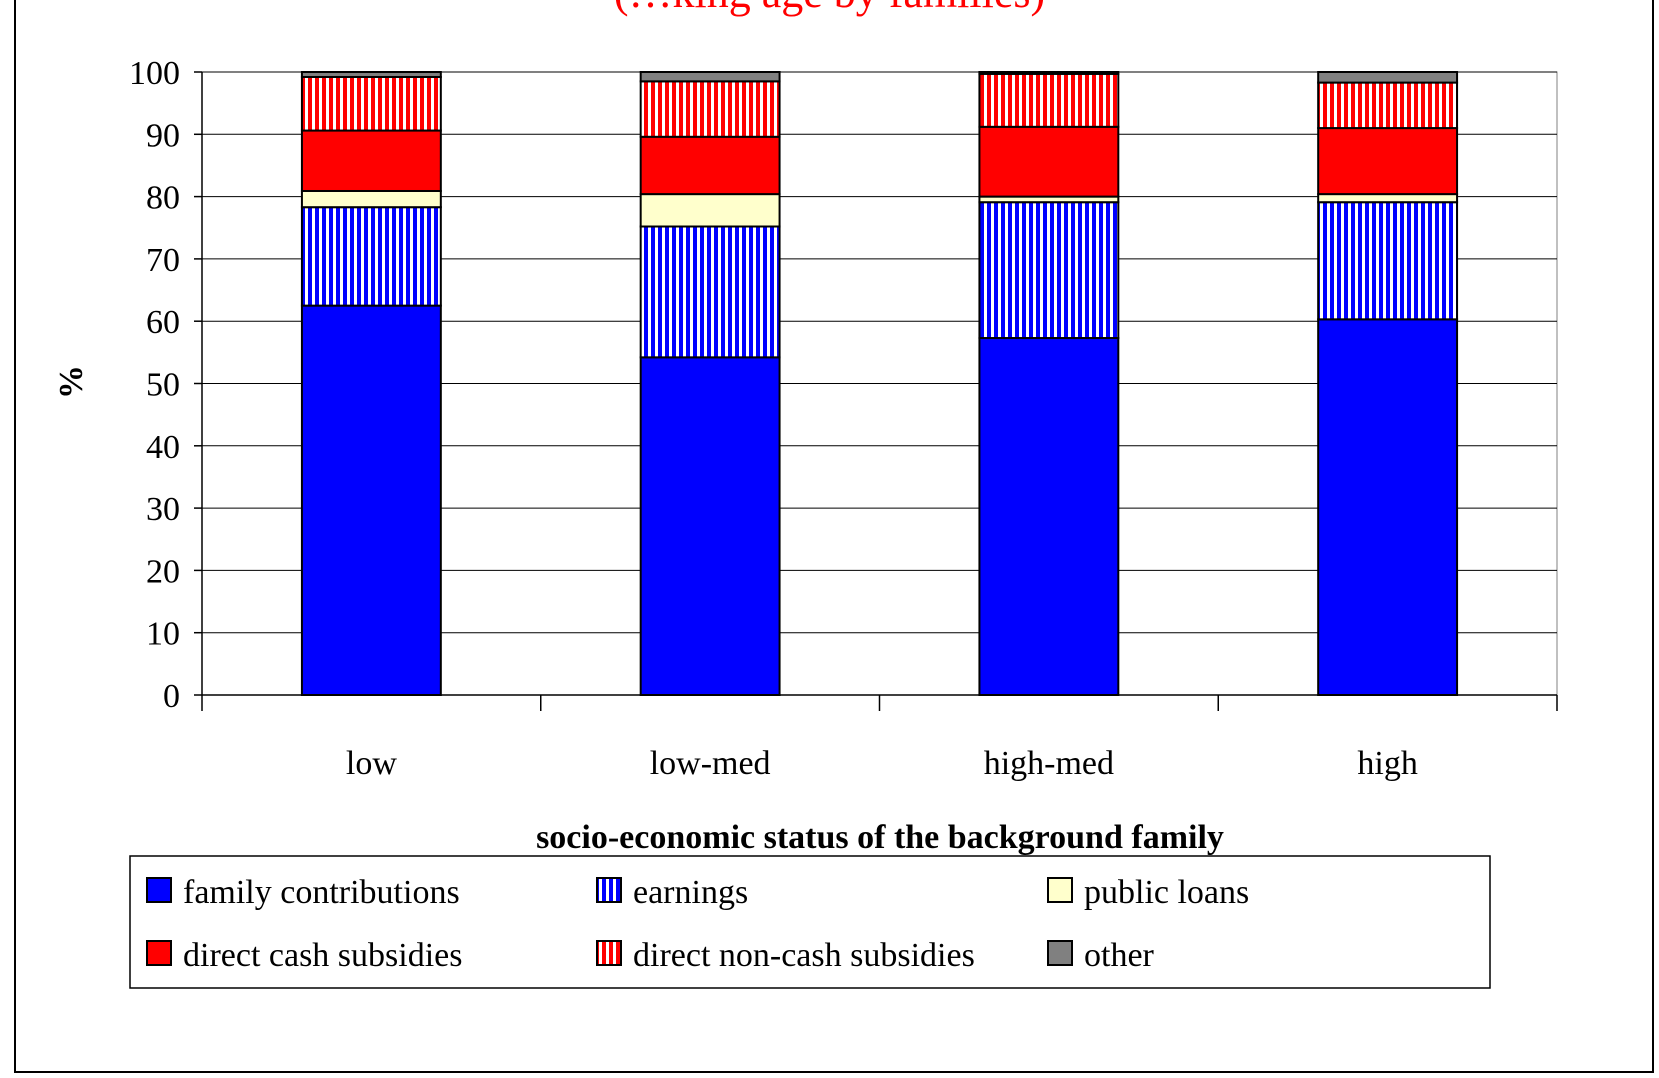 Image resolution: width=1659 pixels, height=1078 pixels. I want to click on bar-low-direct-non-cash-subsidies, so click(371, 103).